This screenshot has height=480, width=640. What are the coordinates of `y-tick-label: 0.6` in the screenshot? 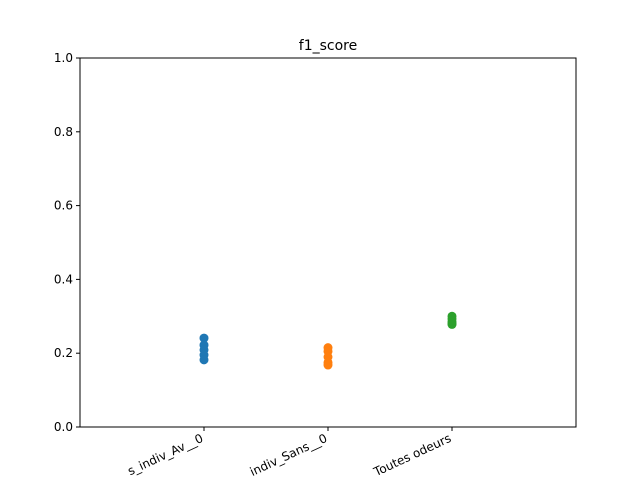 It's located at (63, 206).